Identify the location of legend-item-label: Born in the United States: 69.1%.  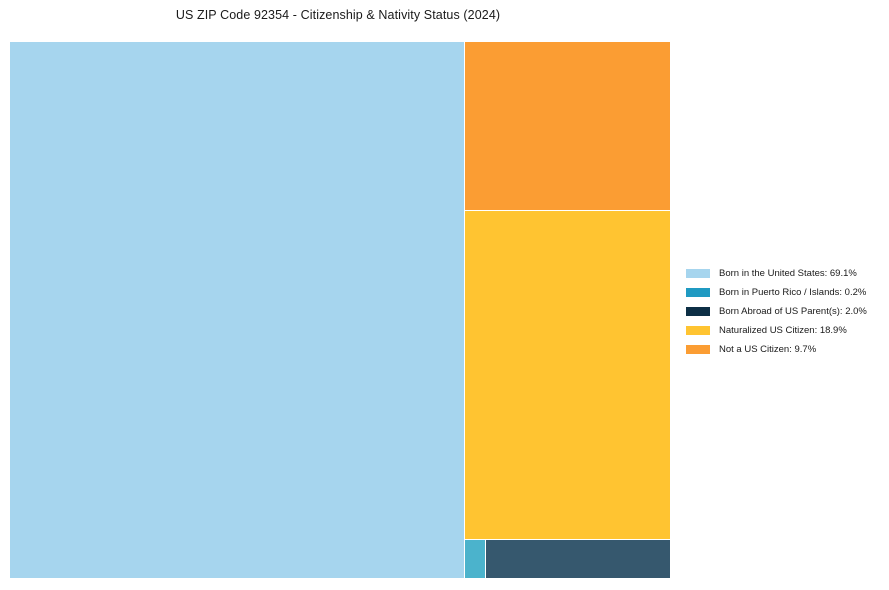
(788, 273).